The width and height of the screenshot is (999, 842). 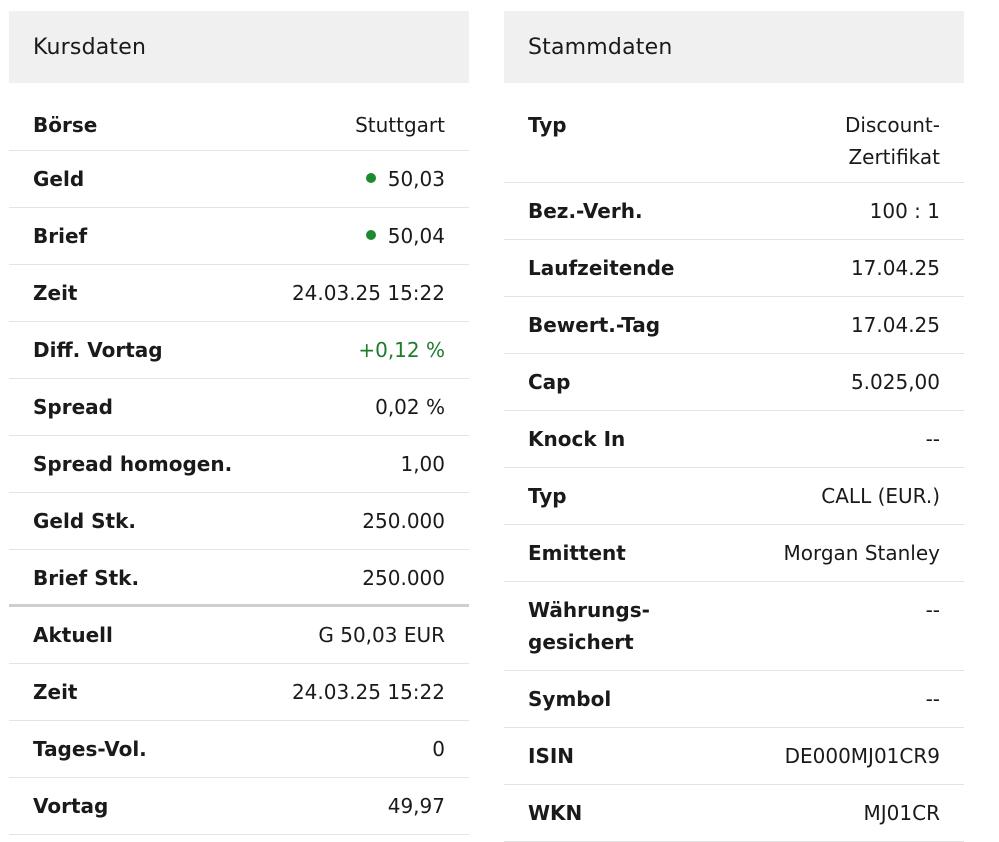 What do you see at coordinates (594, 325) in the screenshot?
I see `row-label: Bewert.-Tag` at bounding box center [594, 325].